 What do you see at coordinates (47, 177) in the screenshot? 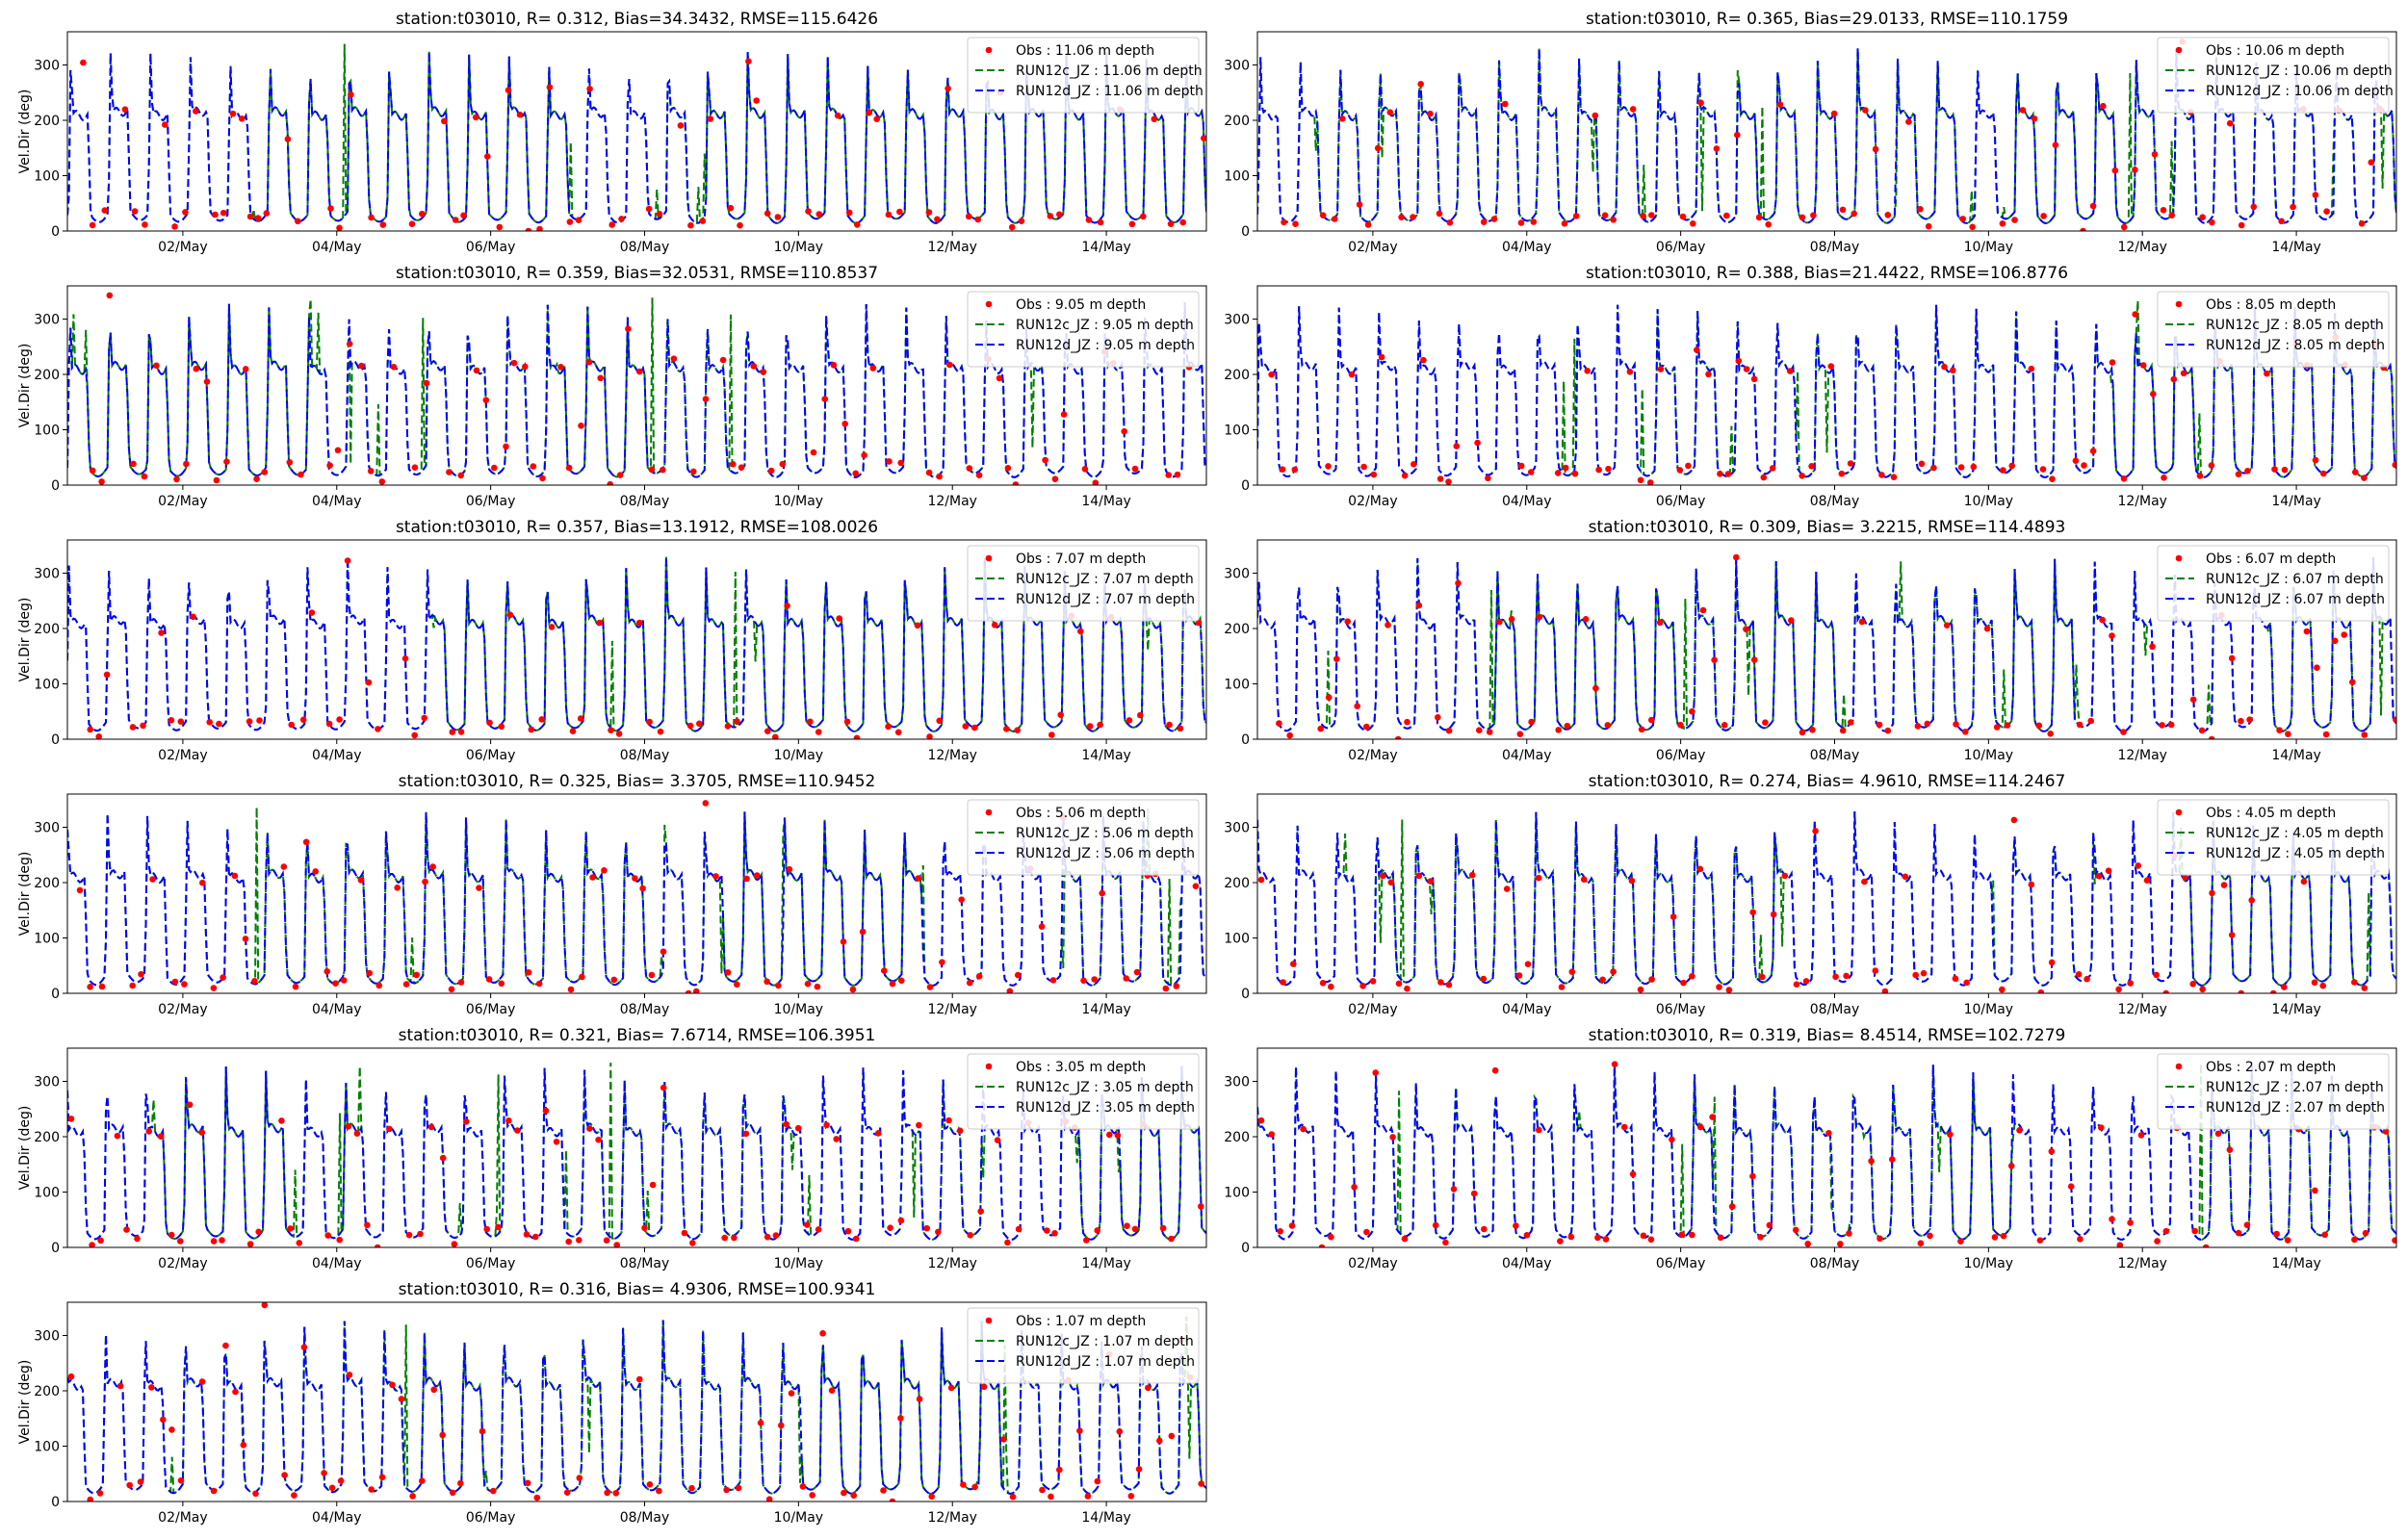
I see `y-tick-label: 100` at bounding box center [47, 177].